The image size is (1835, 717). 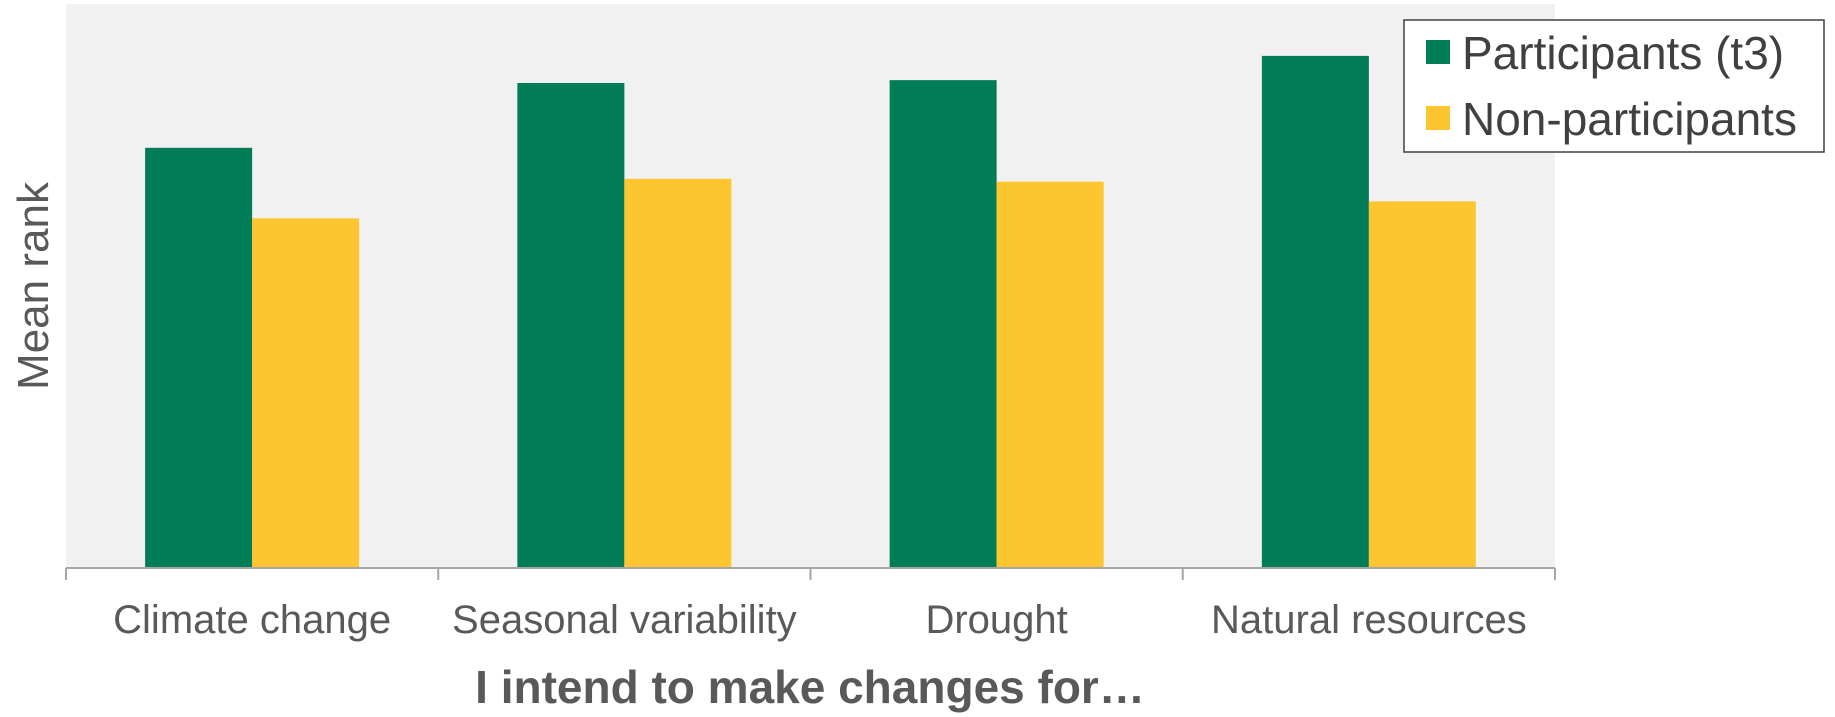 What do you see at coordinates (678, 373) in the screenshot?
I see `bar-non-participants-seasonal-variability` at bounding box center [678, 373].